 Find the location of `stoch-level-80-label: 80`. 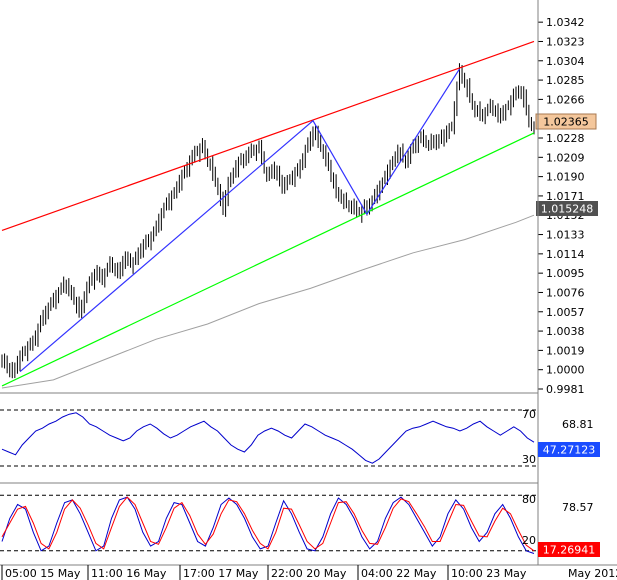

stoch-level-80-label: 80 is located at coordinates (529, 499).